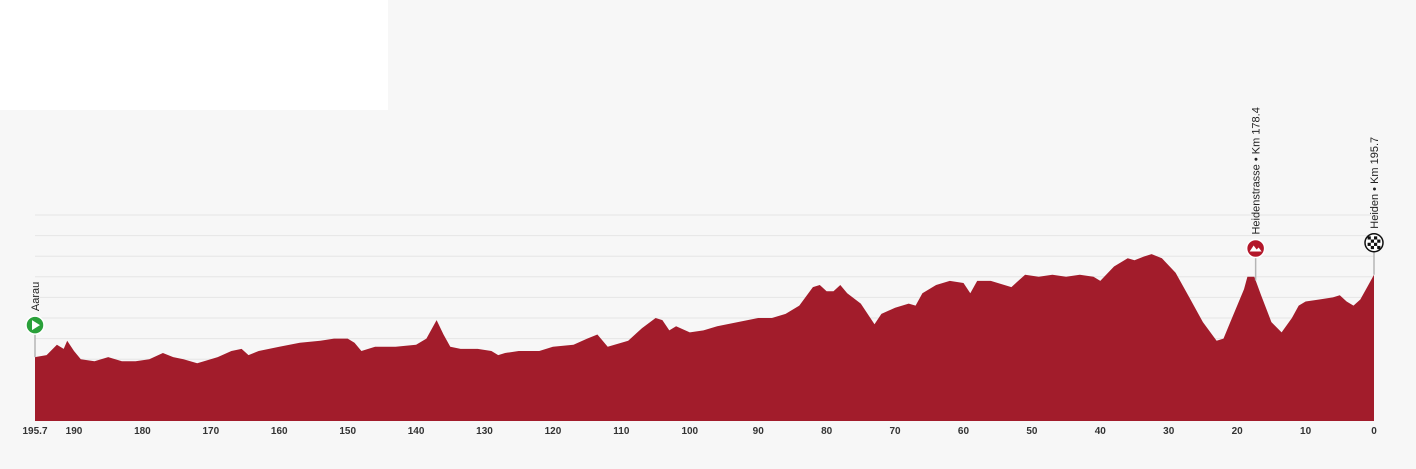 The image size is (1416, 469). I want to click on header-panel, so click(194, 55).